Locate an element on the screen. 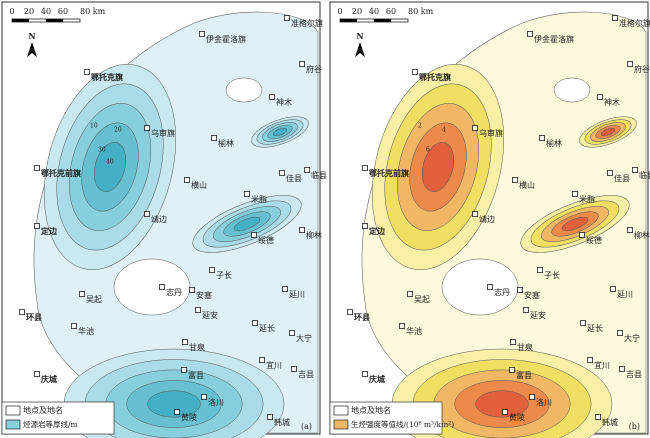 This screenshot has height=438, width=650. legend-label: 烃源岩等厚线/m is located at coordinates (50, 424).